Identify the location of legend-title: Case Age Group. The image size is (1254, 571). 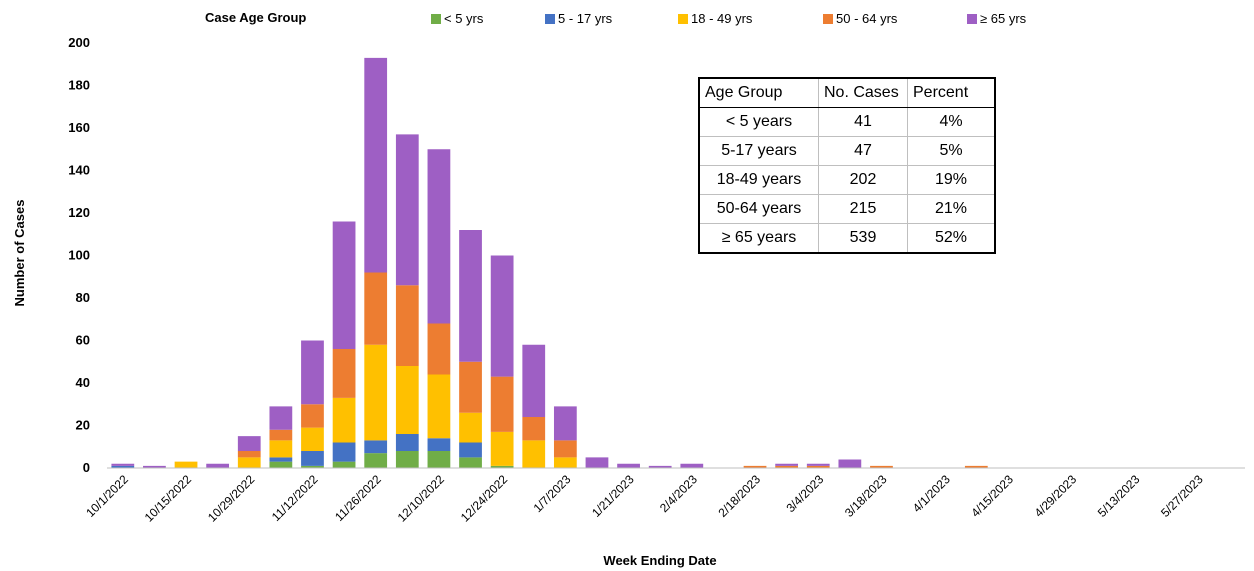
(256, 17).